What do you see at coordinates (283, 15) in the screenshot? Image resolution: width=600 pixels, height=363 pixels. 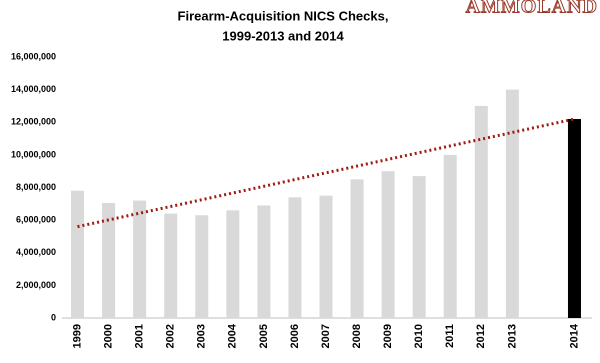 I see `chart-title: Firearm-Acquisition NICS Checks,` at bounding box center [283, 15].